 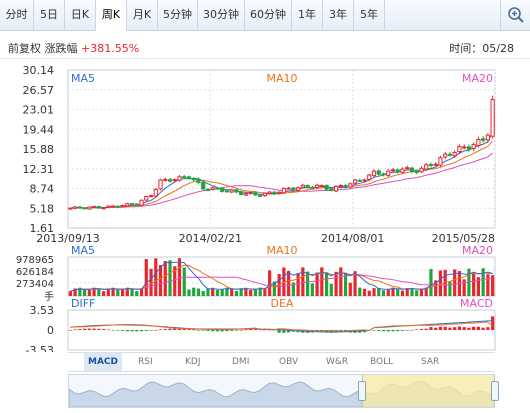 I want to click on navigator-window, so click(x=428, y=391).